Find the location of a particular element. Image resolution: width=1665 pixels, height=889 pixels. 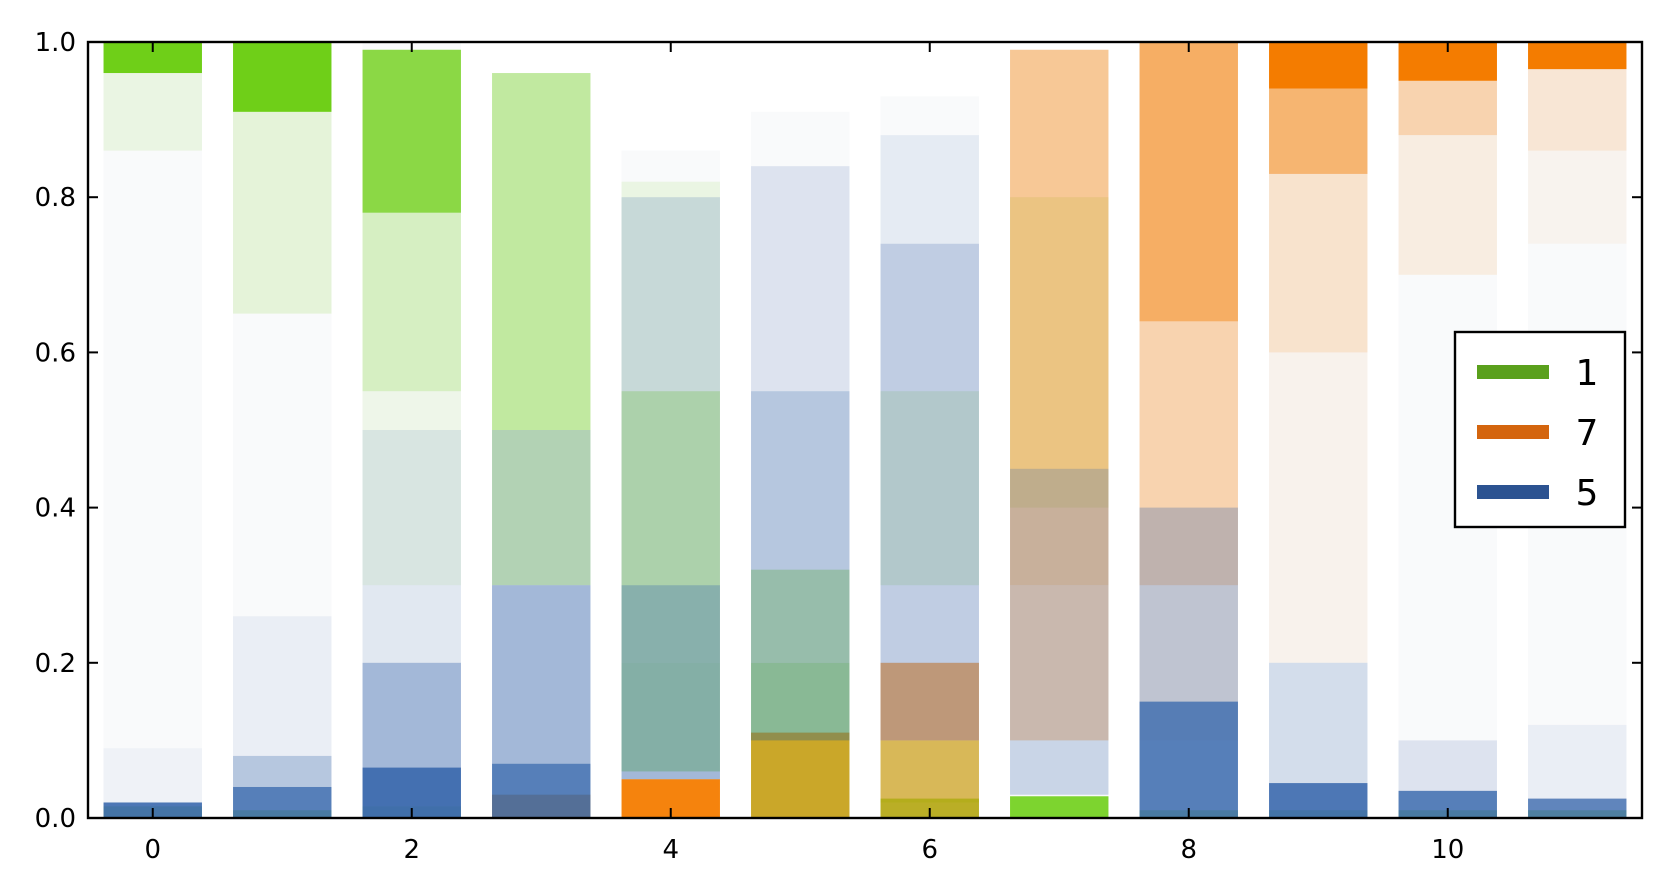

legend-item-7: 7 is located at coordinates (1537, 433).